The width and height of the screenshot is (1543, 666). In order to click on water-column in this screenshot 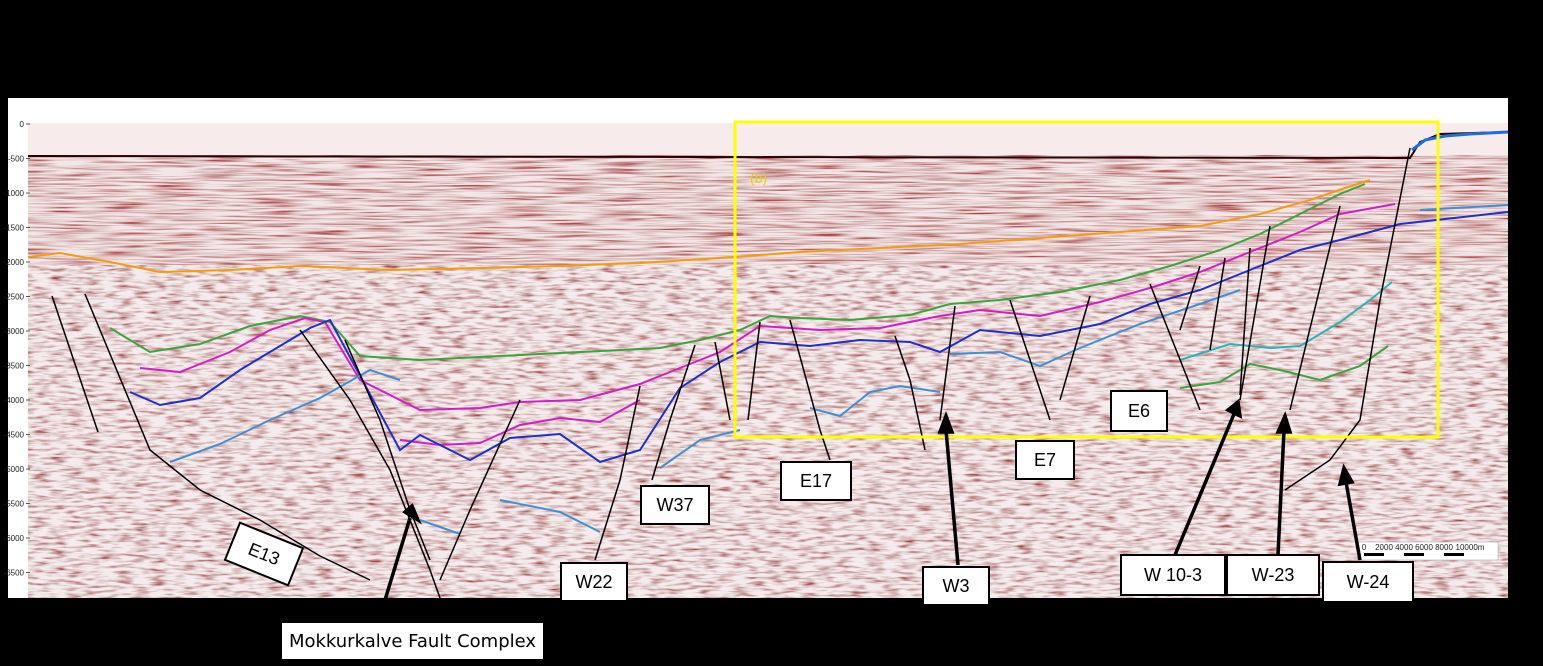, I will do `click(768, 140)`.